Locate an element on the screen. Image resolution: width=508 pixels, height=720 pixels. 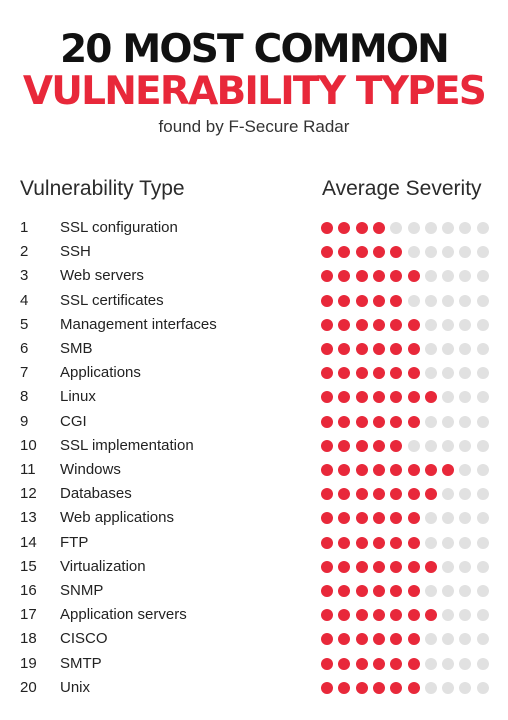
row-rank: 14 is located at coordinates (28, 542).